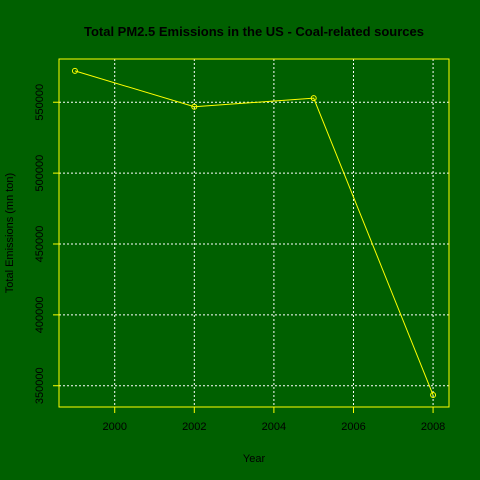 The height and width of the screenshot is (480, 480). I want to click on x-tick-label: 2008, so click(433, 427).